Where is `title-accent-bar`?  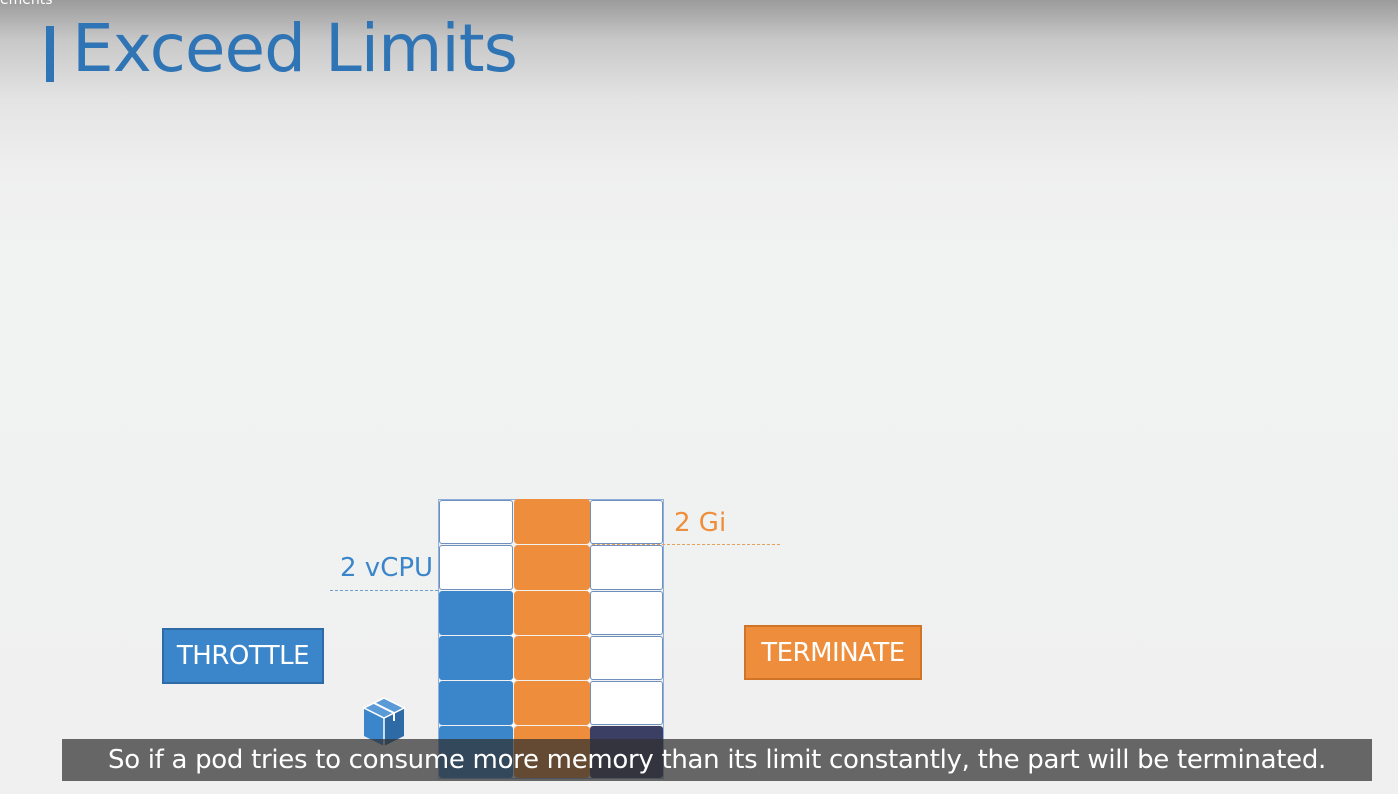 title-accent-bar is located at coordinates (50, 54).